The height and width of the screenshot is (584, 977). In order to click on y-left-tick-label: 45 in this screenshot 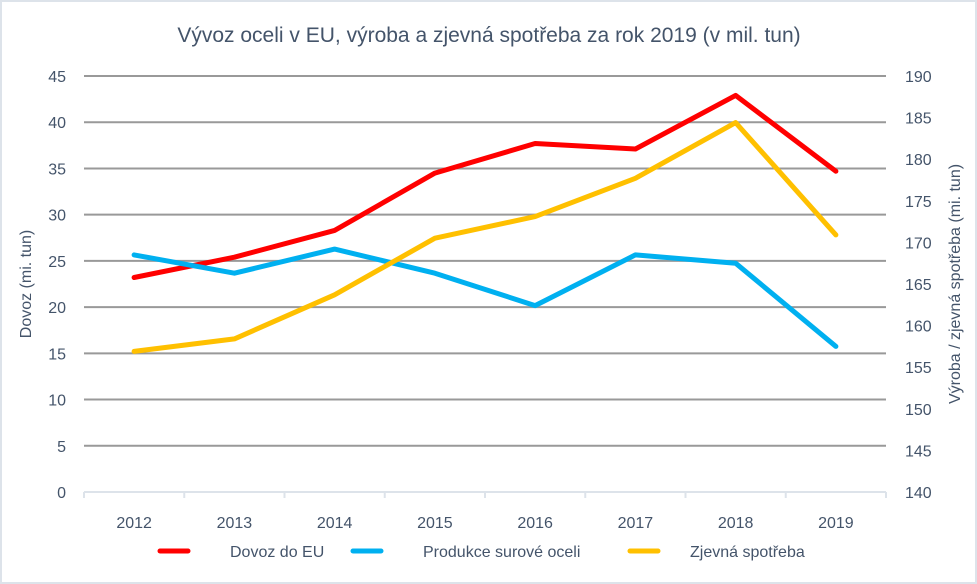, I will do `click(57, 77)`.